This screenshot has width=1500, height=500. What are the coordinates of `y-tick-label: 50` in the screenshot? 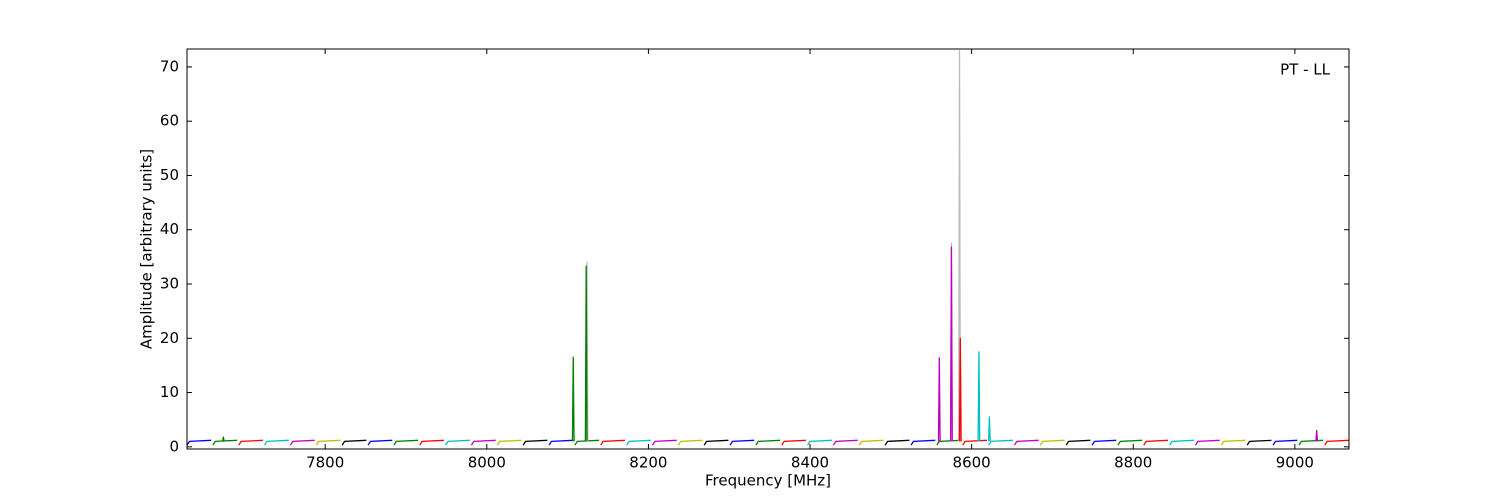 It's located at (169, 175).